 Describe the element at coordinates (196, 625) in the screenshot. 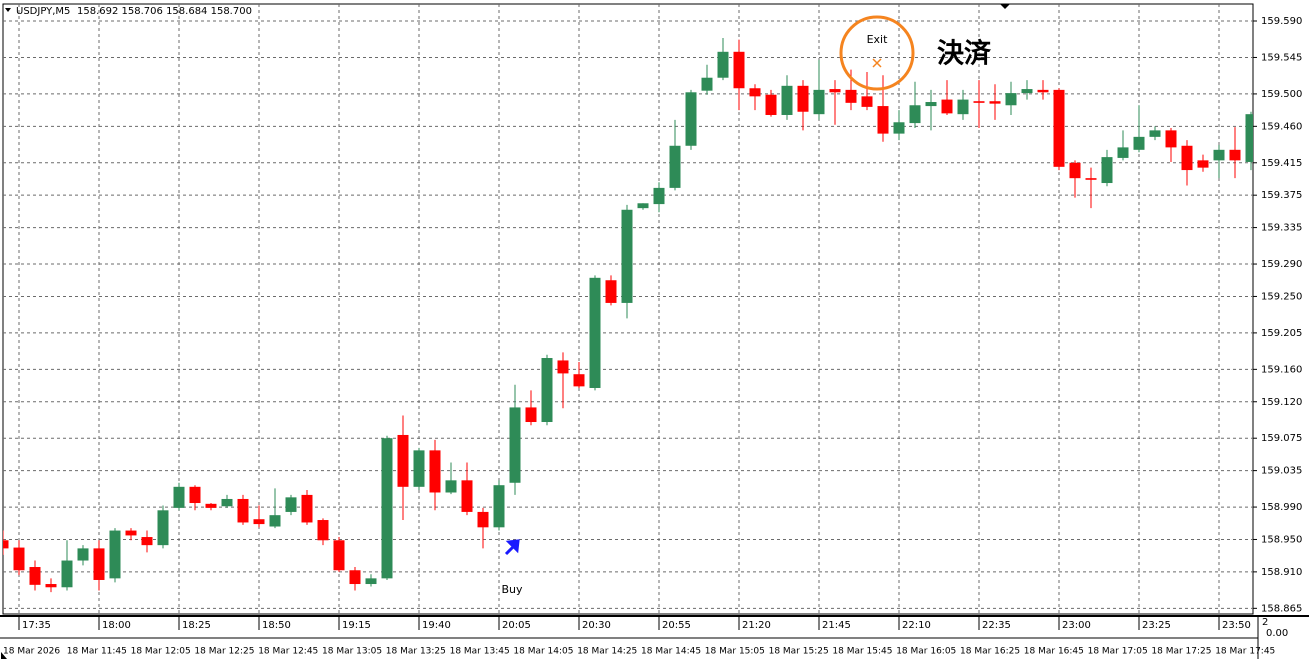

I see `x-tick-label: 18:25` at that location.